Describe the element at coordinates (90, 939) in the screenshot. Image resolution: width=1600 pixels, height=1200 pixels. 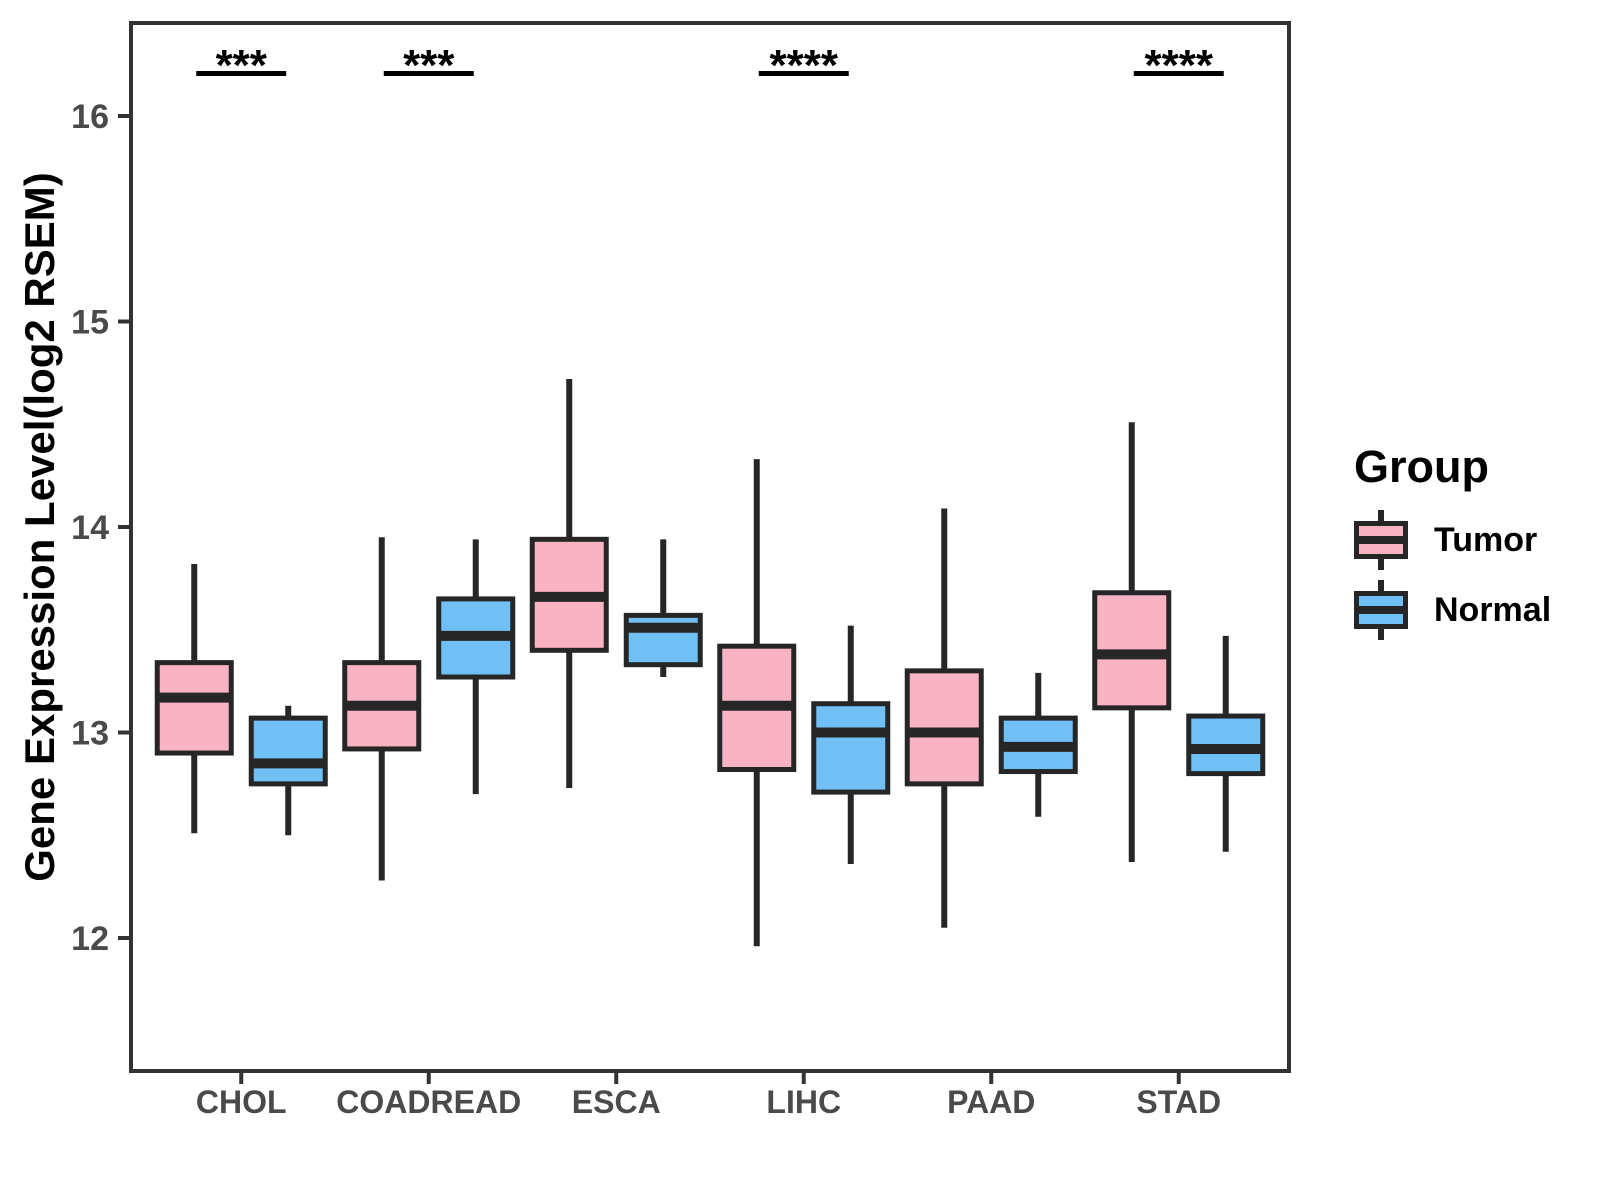
I see `y-axis-tick-label-12: 12` at that location.